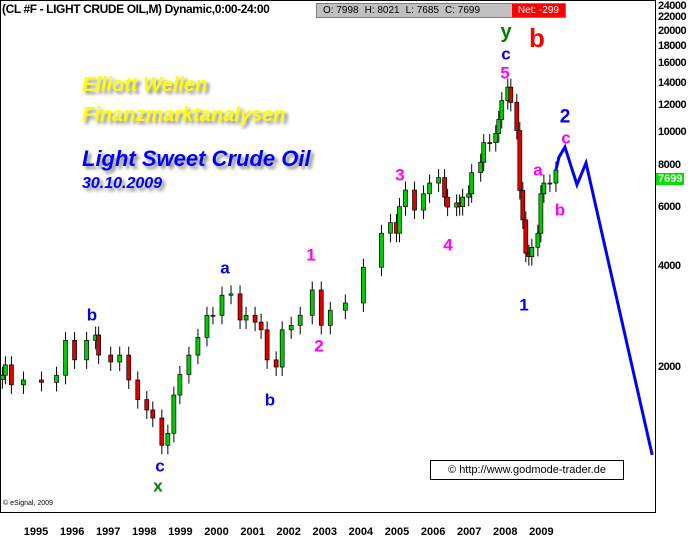  Describe the element at coordinates (527, 470) in the screenshot. I see `credit-link: © http://www.godmode-trader.de` at that location.